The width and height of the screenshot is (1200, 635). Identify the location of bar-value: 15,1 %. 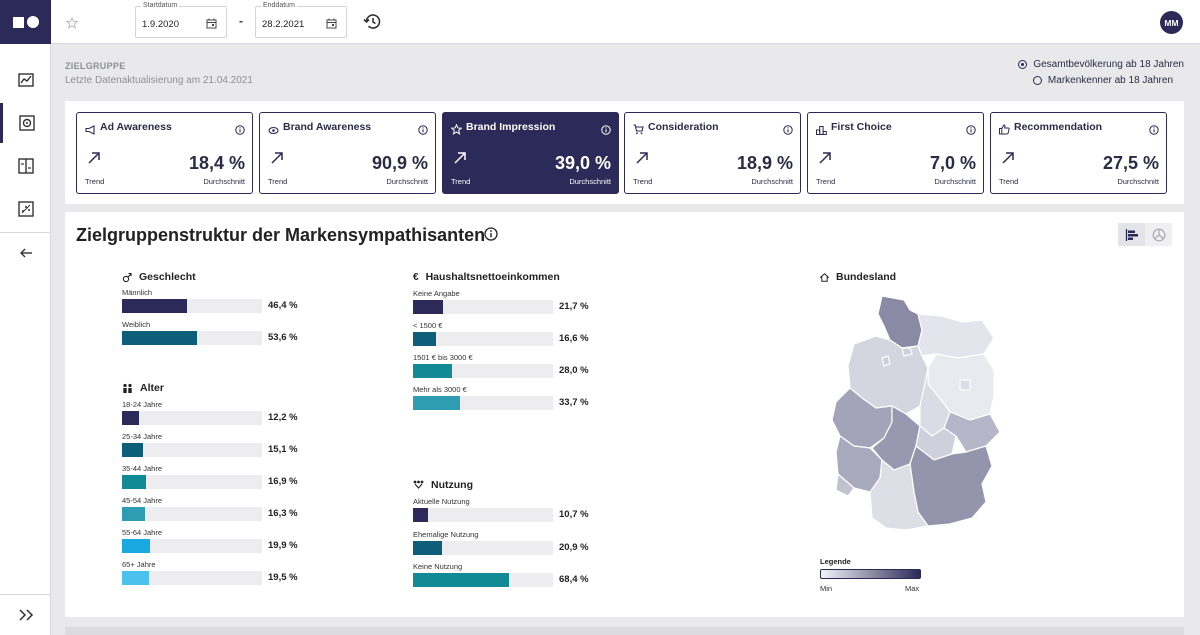
(283, 449).